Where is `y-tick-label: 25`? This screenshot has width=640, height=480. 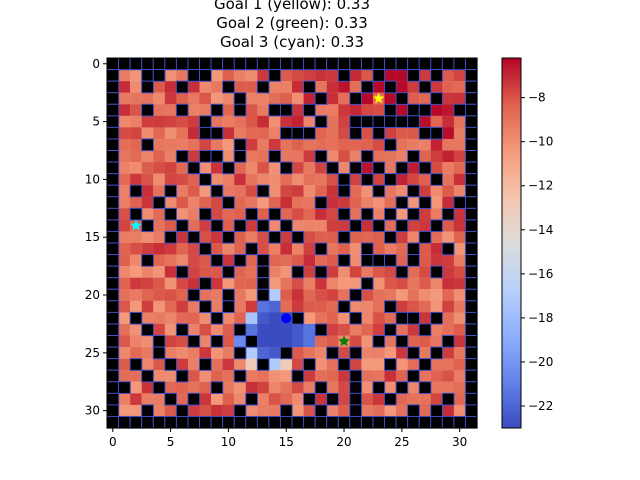 y-tick-label: 25 is located at coordinates (92, 353).